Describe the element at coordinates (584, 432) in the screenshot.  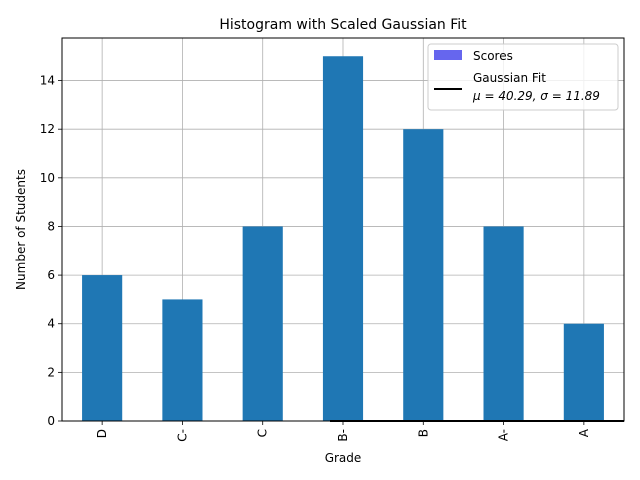
I see `x-tick-label: A` at that location.